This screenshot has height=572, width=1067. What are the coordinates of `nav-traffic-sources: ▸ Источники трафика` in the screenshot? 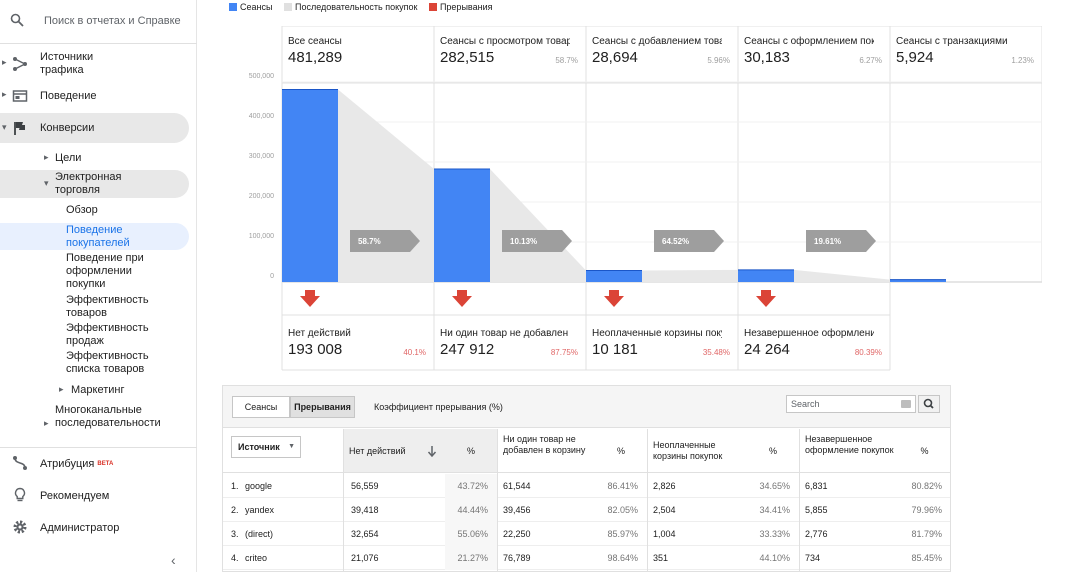 It's located at (98, 64).